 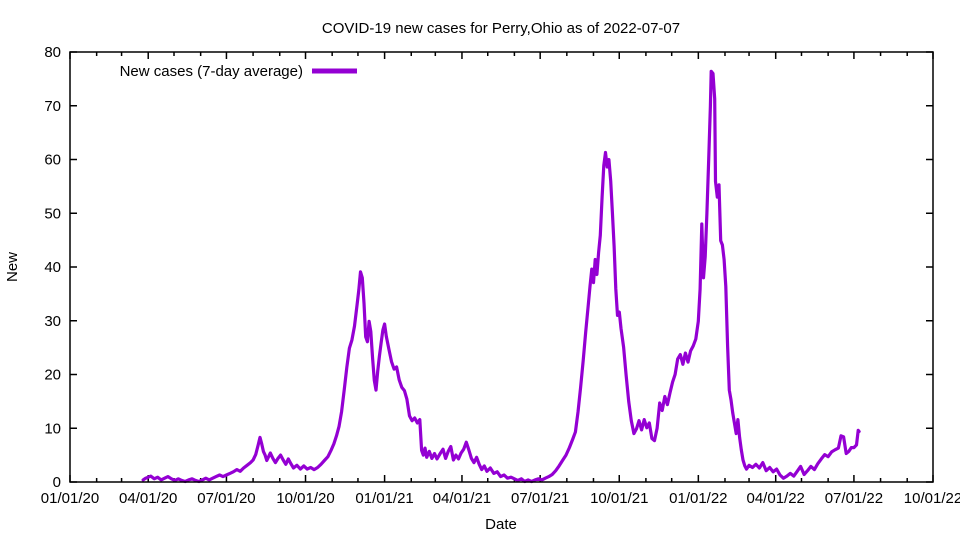 I want to click on x-tick-label: 04/01/21, so click(x=462, y=498).